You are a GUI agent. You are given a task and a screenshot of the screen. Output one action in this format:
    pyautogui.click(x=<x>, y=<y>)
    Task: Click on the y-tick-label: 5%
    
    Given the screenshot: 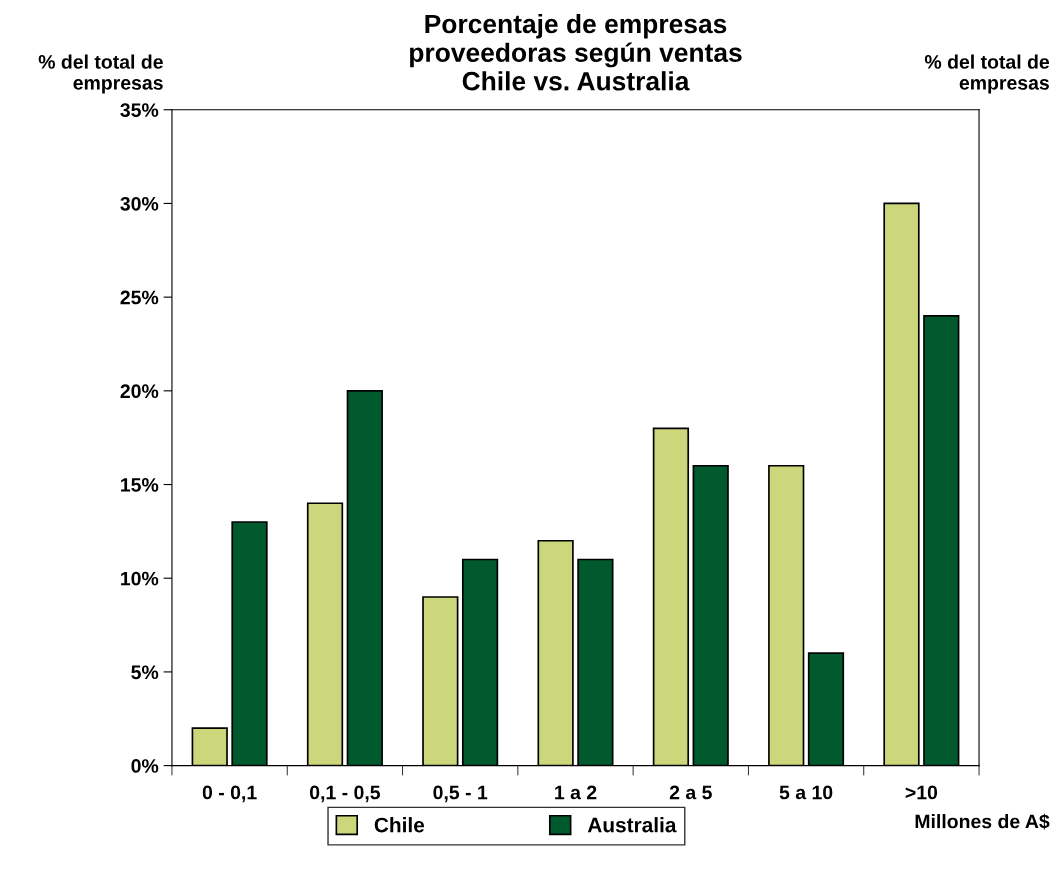 What is the action you would take?
    pyautogui.click(x=145, y=672)
    